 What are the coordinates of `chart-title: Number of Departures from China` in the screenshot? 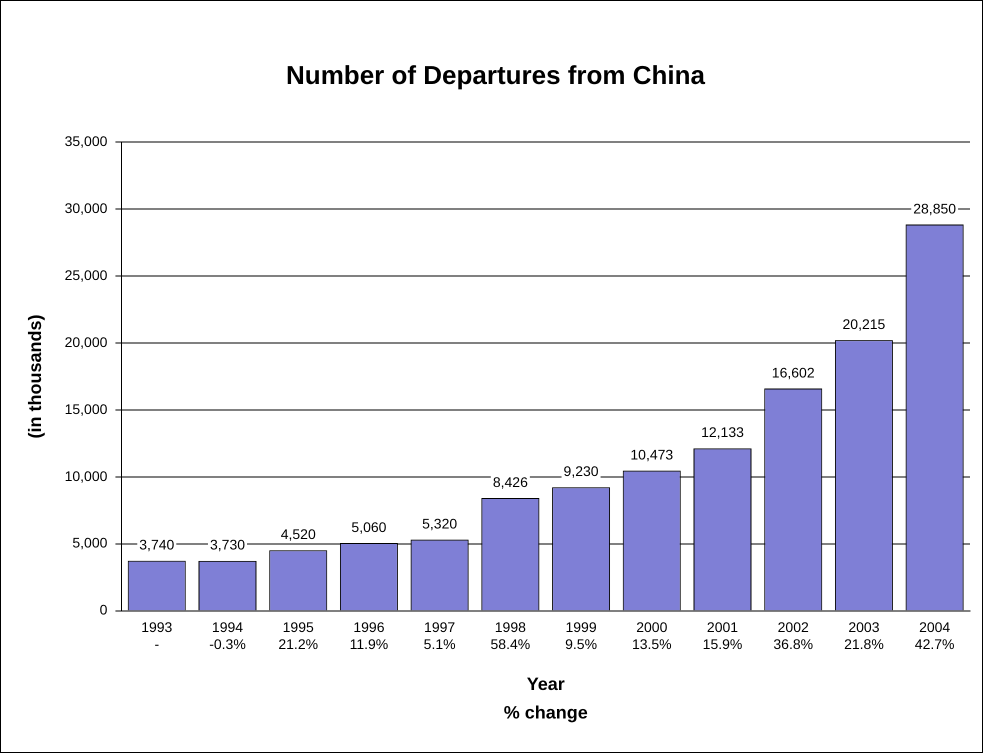 It's located at (496, 75).